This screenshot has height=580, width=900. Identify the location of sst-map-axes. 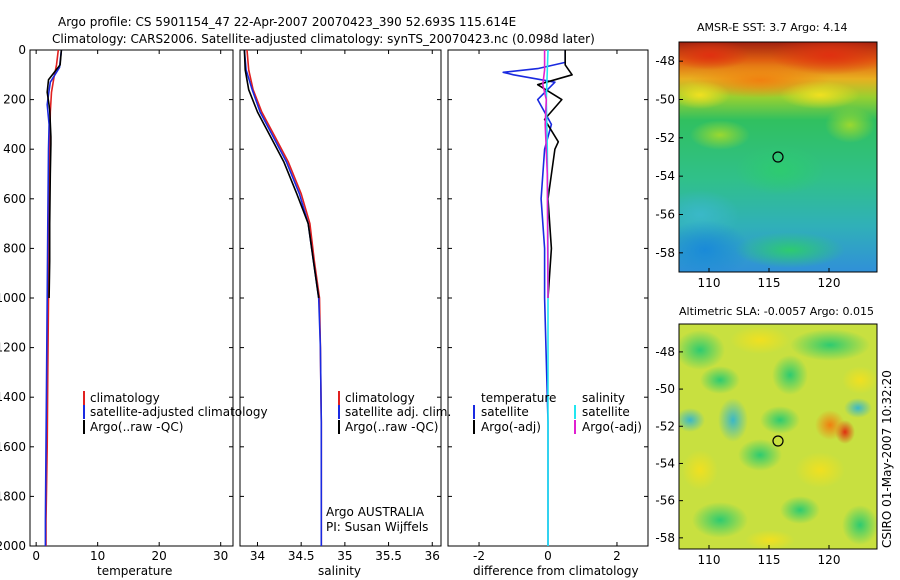
(778, 157).